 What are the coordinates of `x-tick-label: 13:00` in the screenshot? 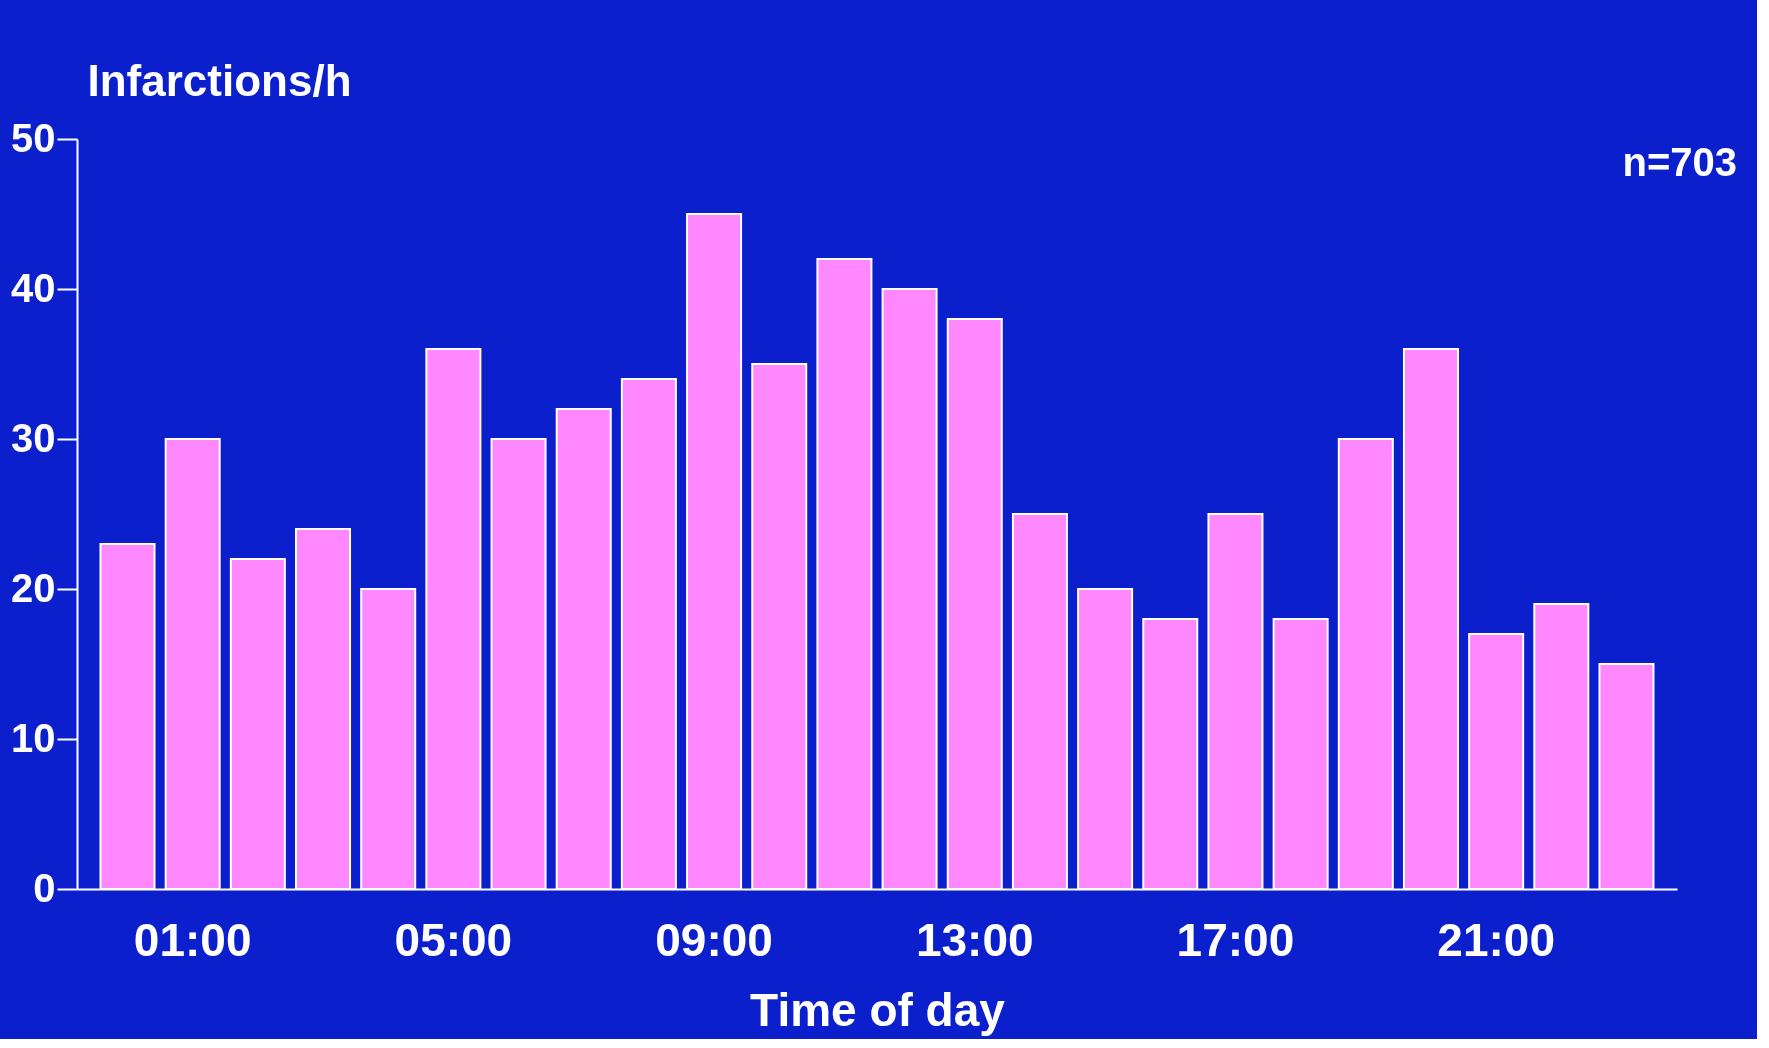 It's located at (974, 939).